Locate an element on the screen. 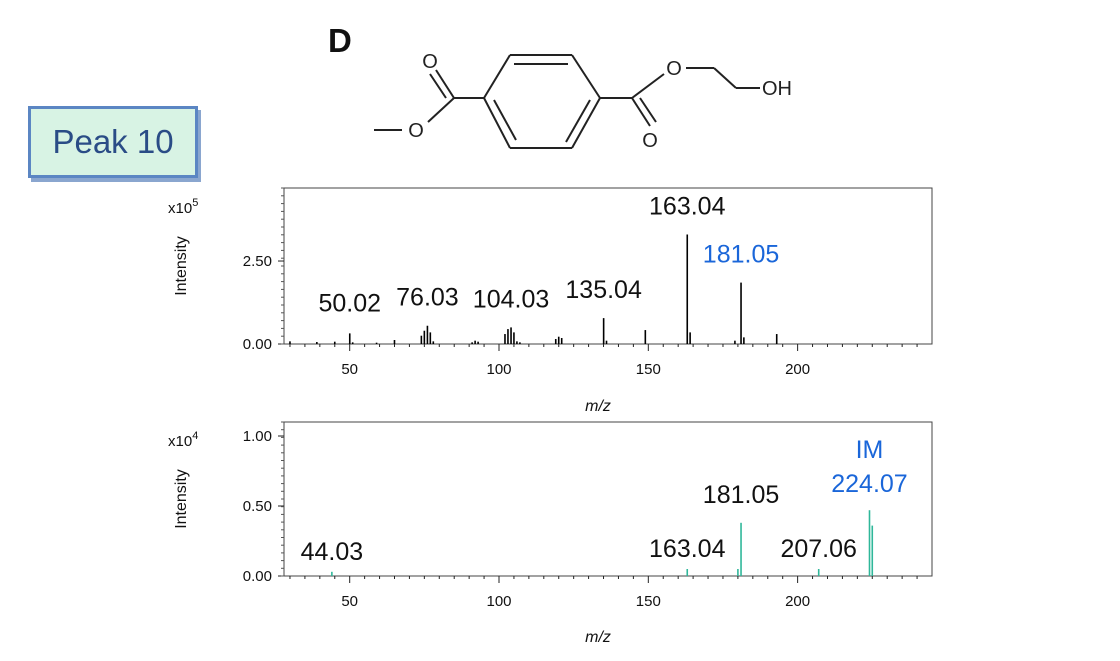  mol-carbonyl-left-O: O is located at coordinates (430, 62).